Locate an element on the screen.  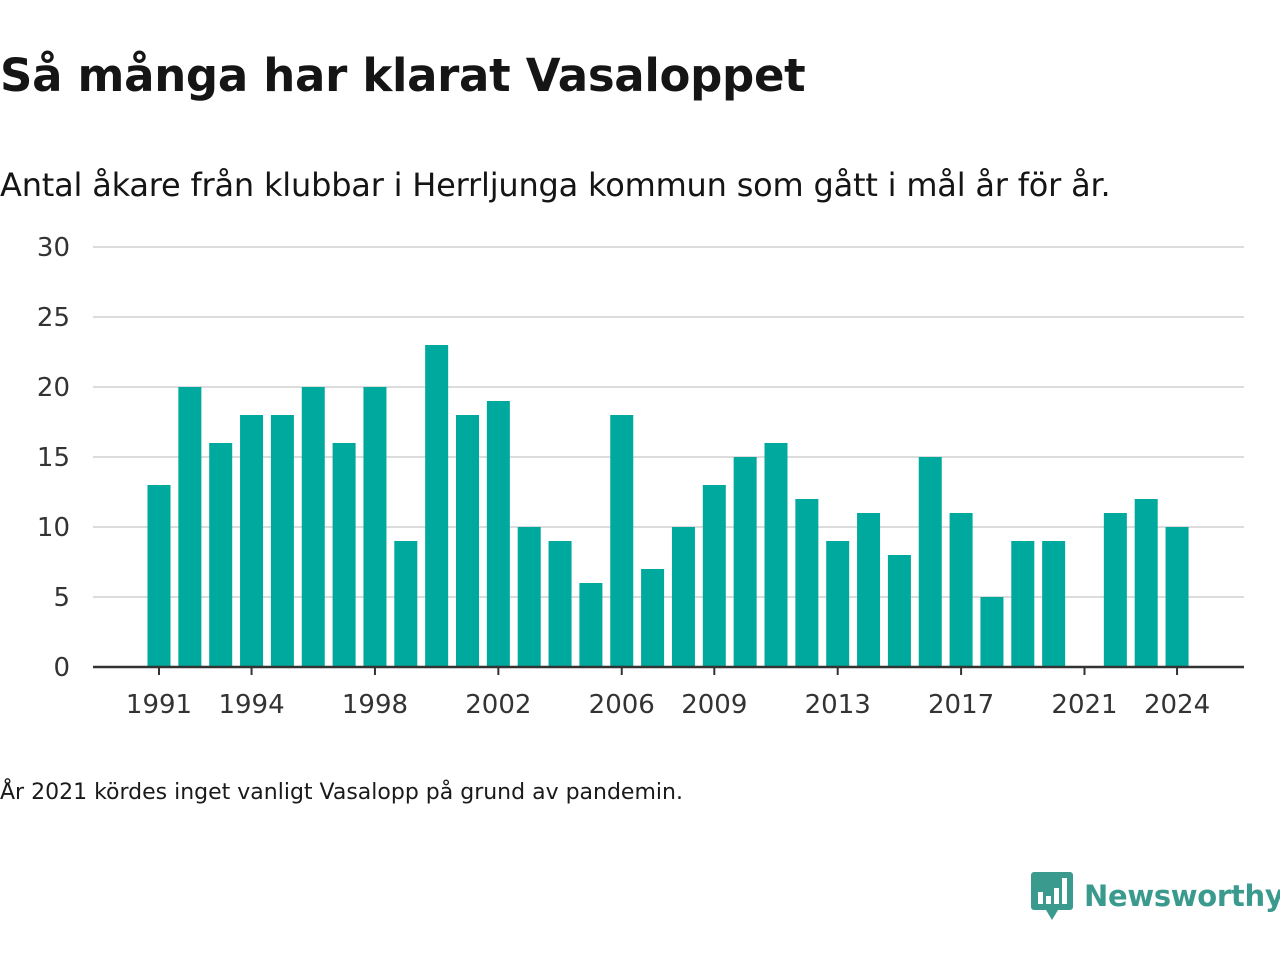
bar-2011 is located at coordinates (776, 555).